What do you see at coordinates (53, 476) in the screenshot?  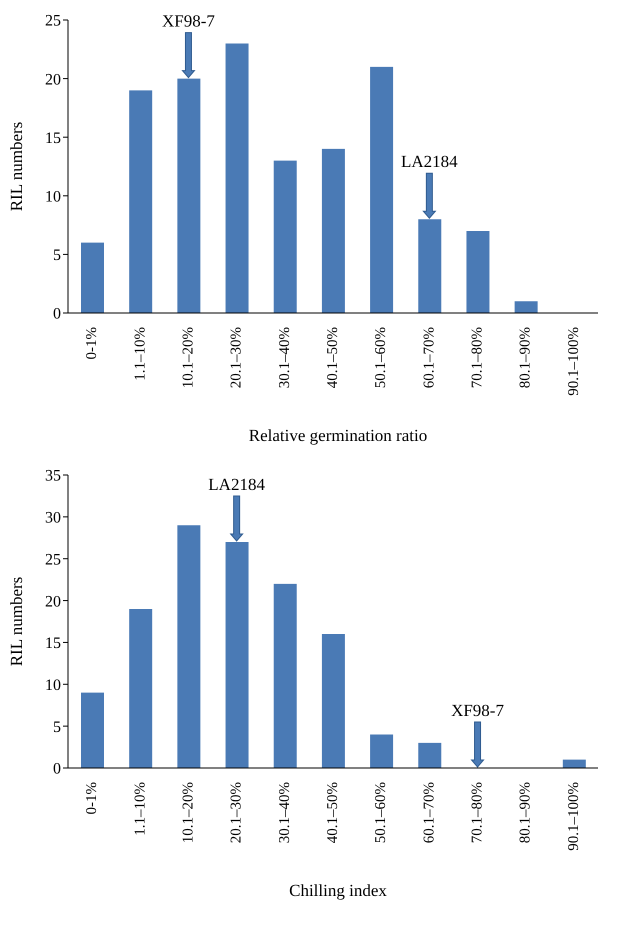 I see `y-tick-label: 35` at bounding box center [53, 476].